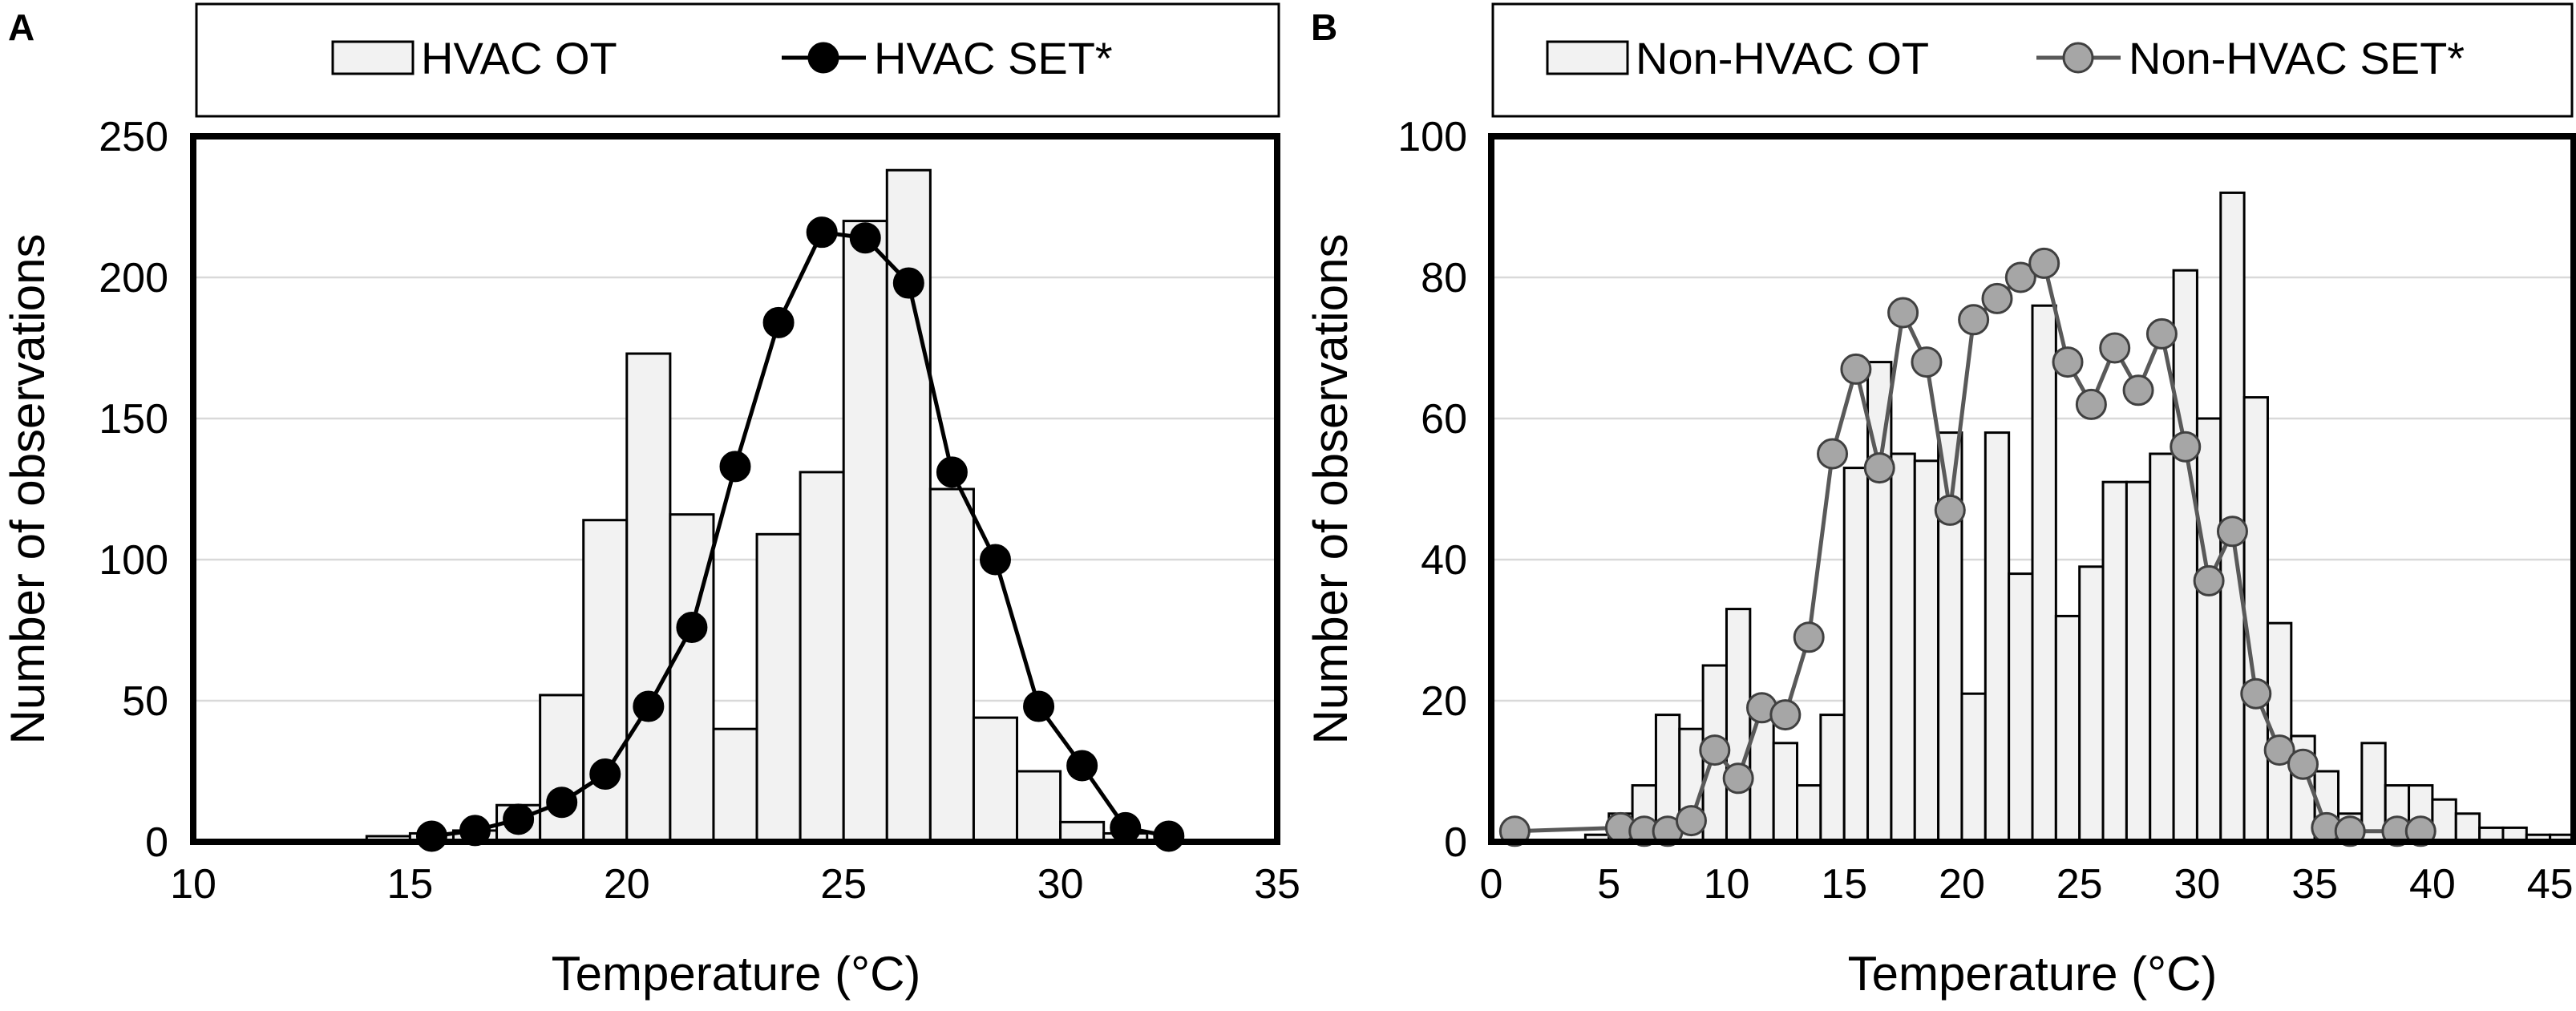 This screenshot has height=1011, width=2576. What do you see at coordinates (1962, 885) in the screenshot?
I see `panel-b-x-tick-label: 20` at bounding box center [1962, 885].